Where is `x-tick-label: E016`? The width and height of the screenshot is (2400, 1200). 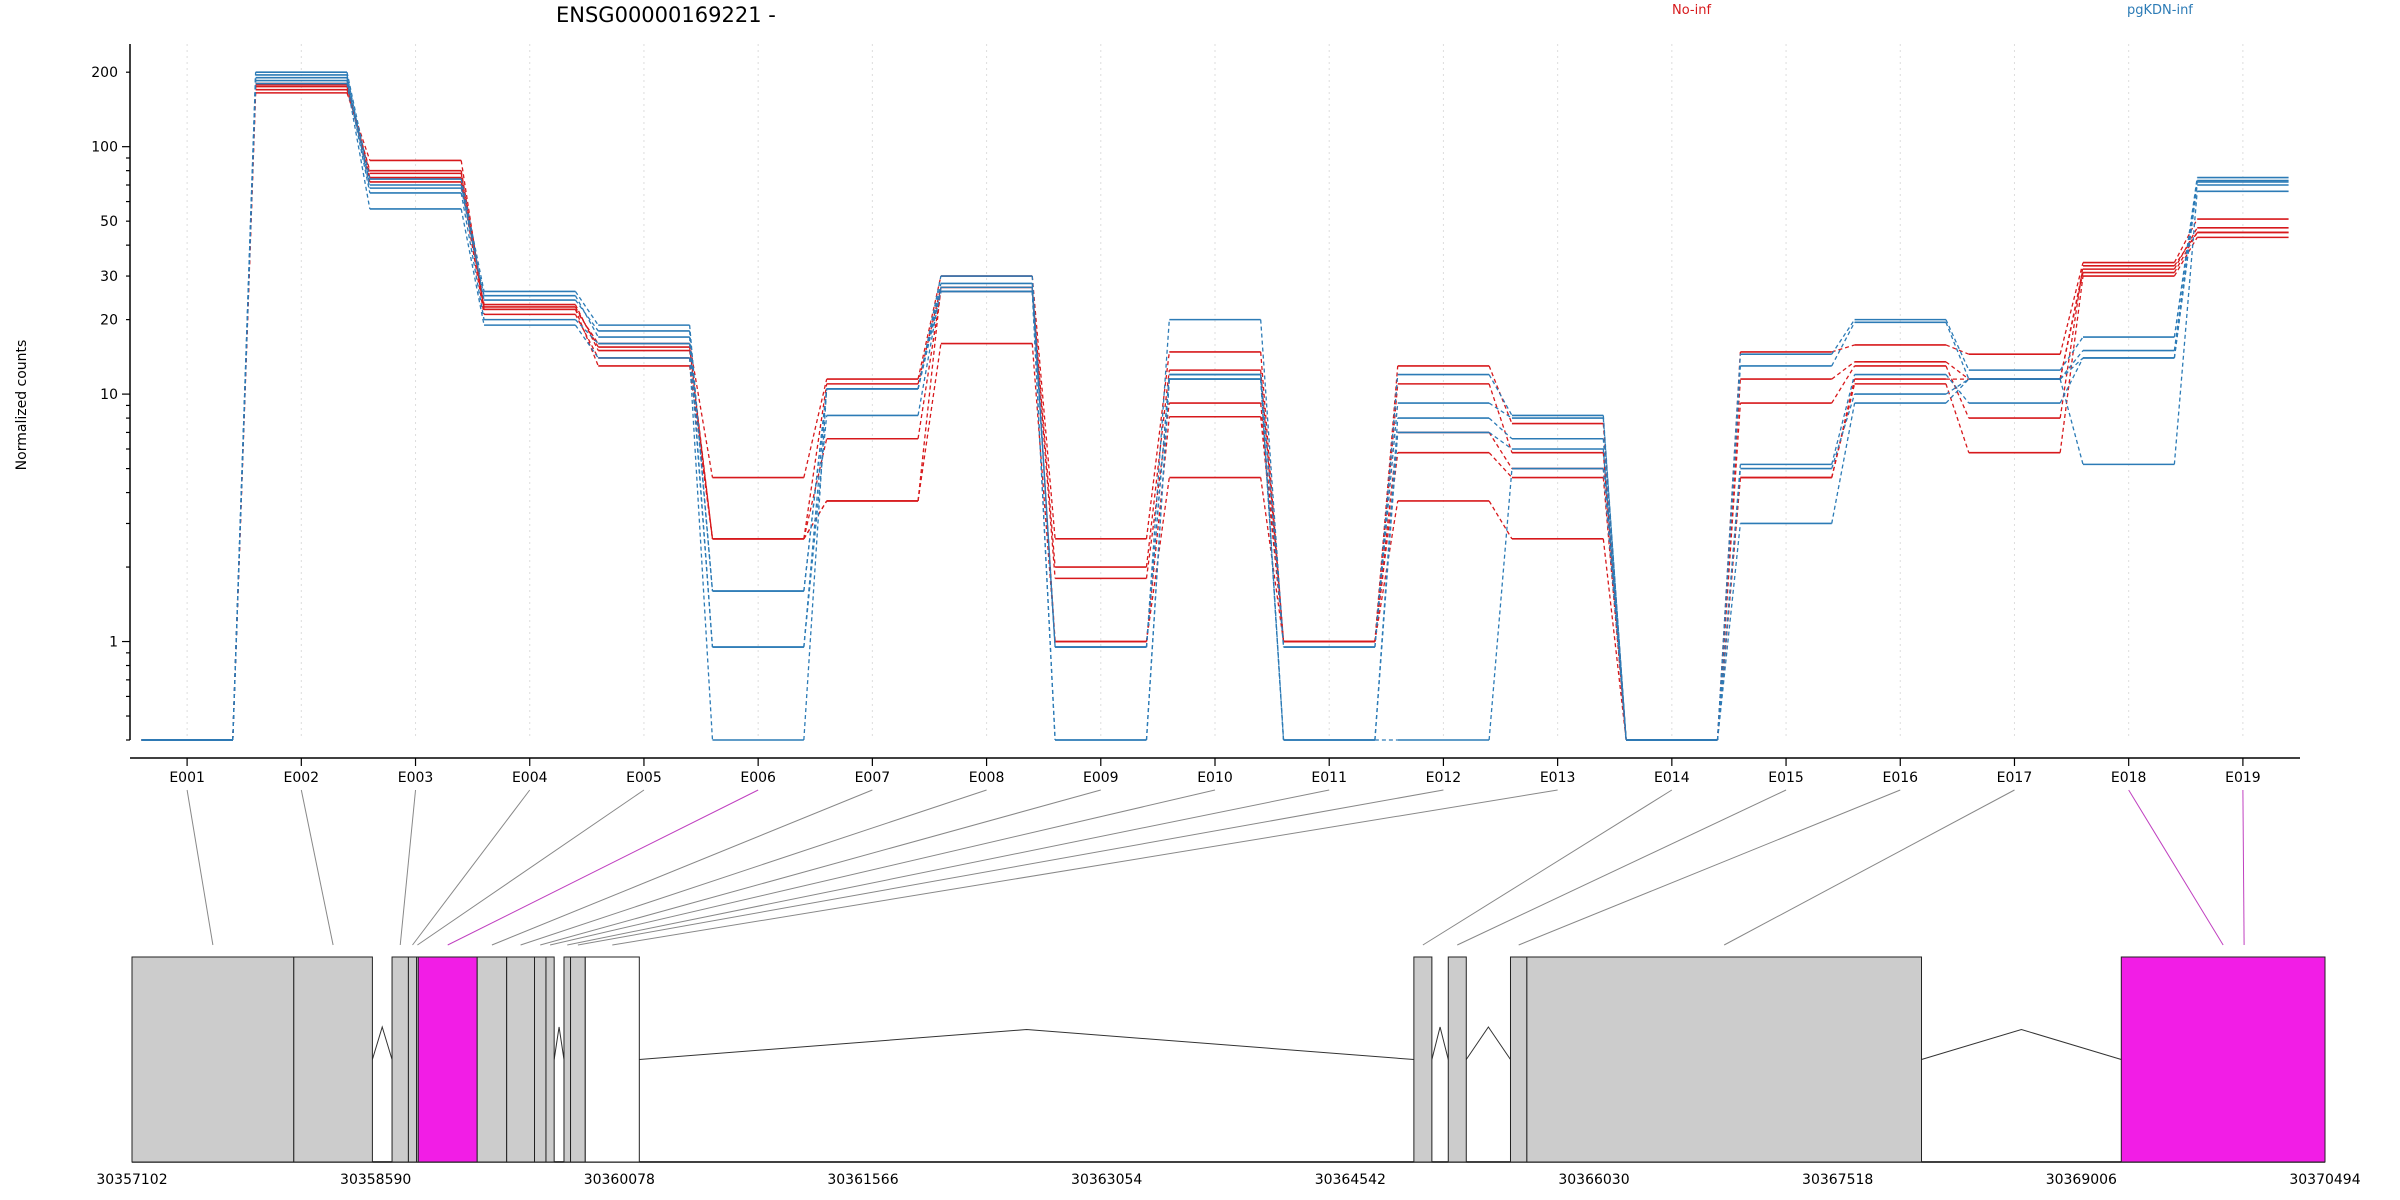
x-tick-label: E016 is located at coordinates (1900, 778).